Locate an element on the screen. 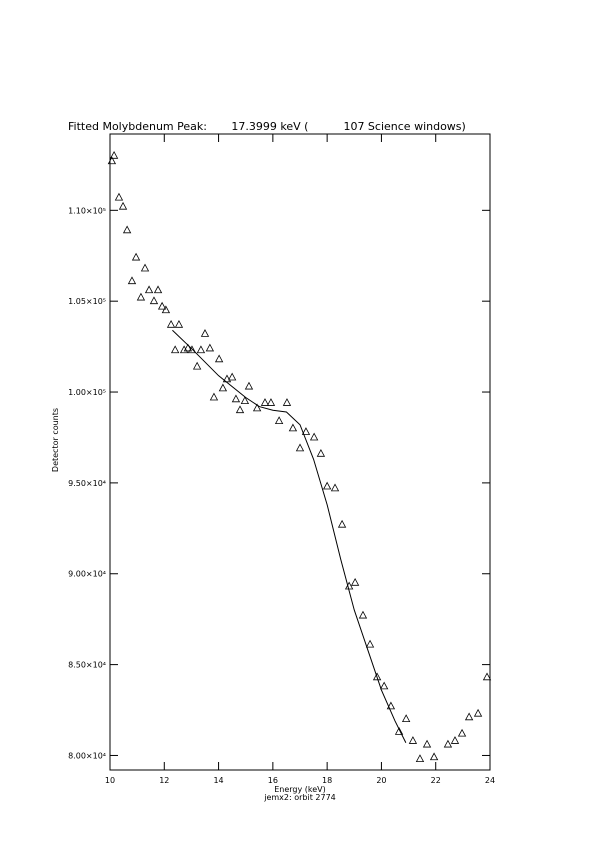 This screenshot has width=595, height=842. y-tick-label: 9.00×10⁴ is located at coordinates (87, 574).